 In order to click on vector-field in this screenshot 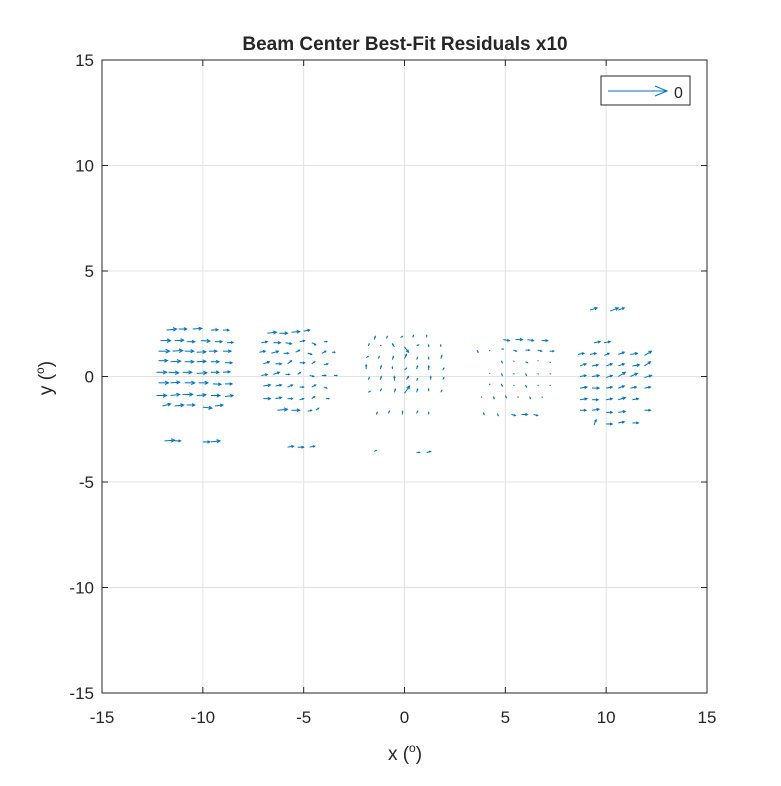, I will do `click(403, 380)`.